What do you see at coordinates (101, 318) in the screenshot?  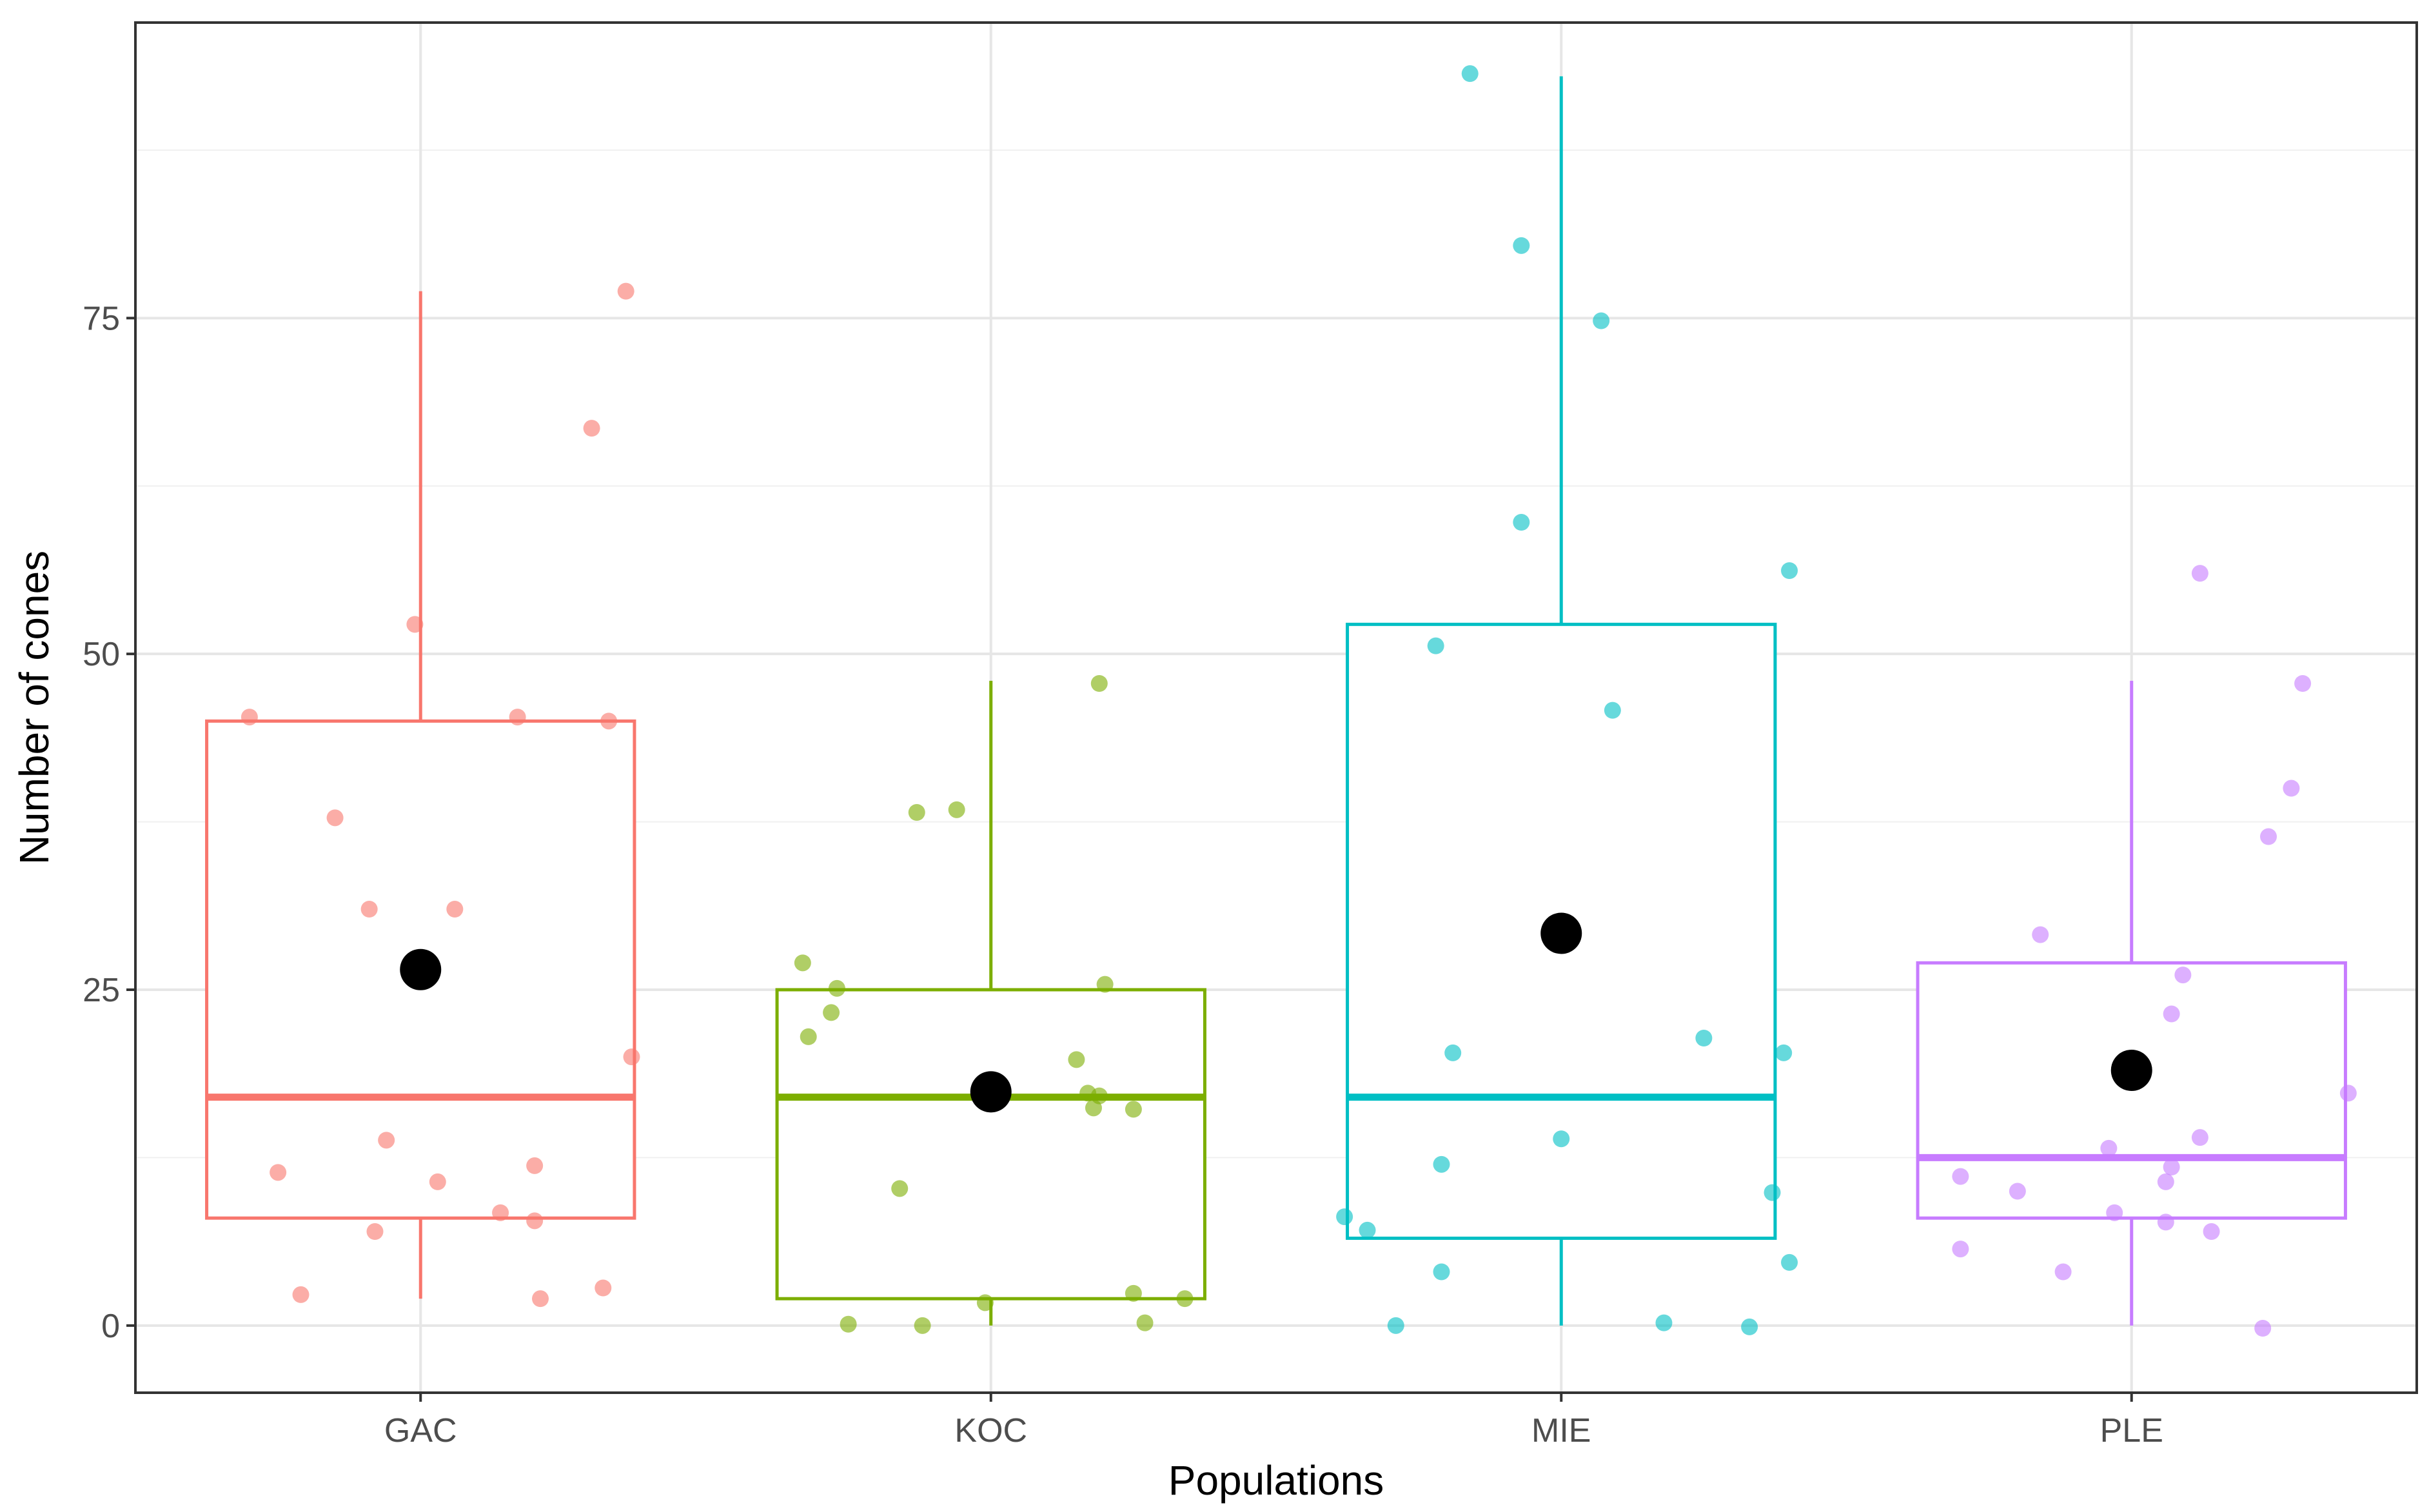 I see `y-tick-label: 75` at bounding box center [101, 318].